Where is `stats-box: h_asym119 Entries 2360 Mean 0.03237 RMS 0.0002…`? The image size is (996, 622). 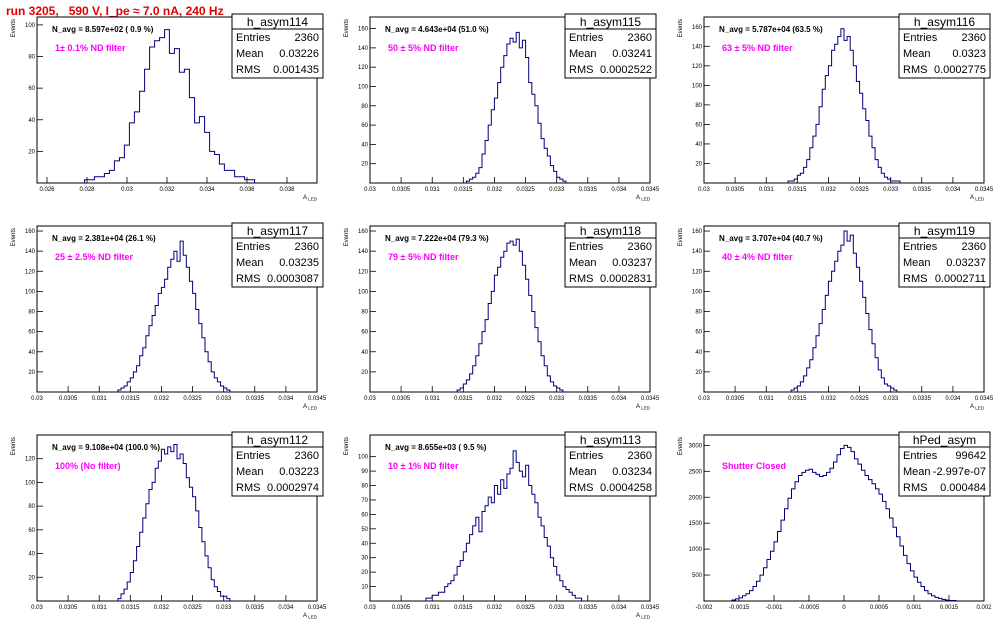
stats-box: h_asym119 Entries 2360 Mean 0.03237 RMS 0.0002… is located at coordinates (944, 255).